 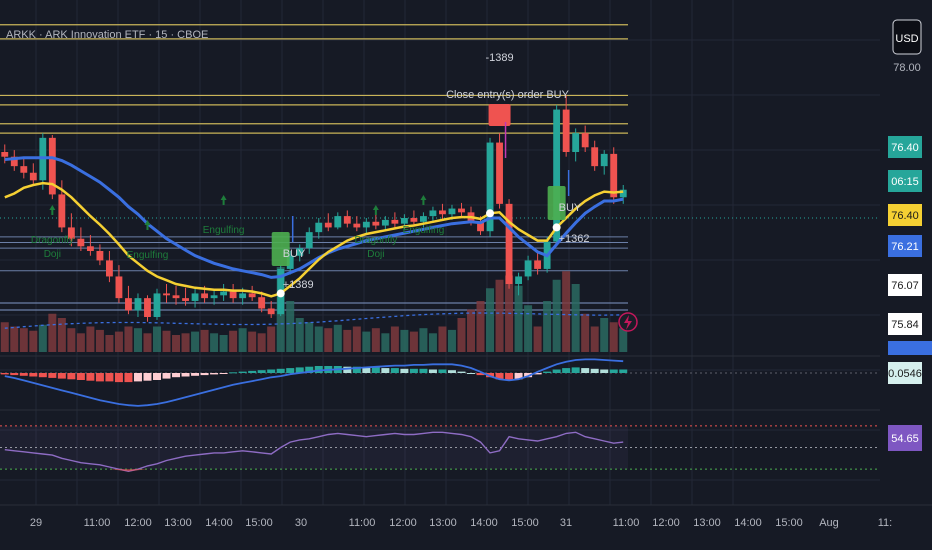 I want to click on ema-slow-line, so click(x=314, y=217).